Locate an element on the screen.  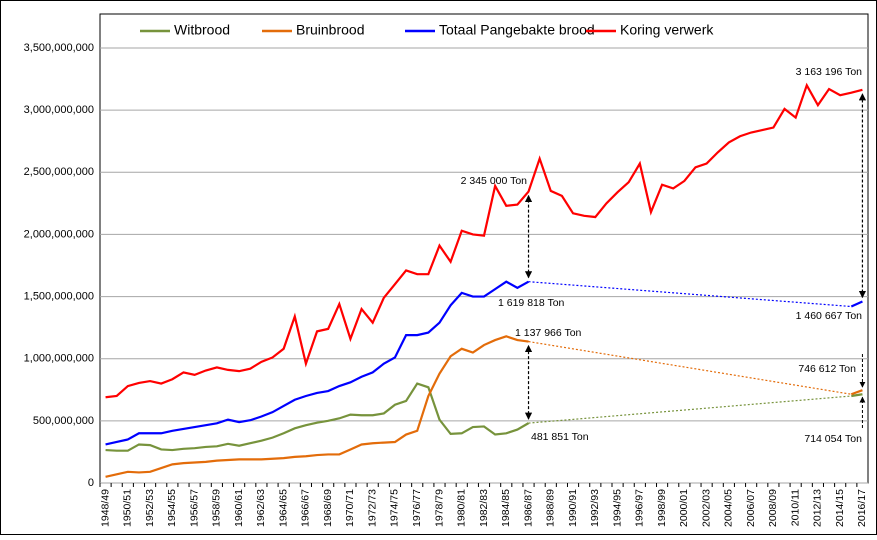
x-tick-label: 2014/15 is located at coordinates (840, 508).